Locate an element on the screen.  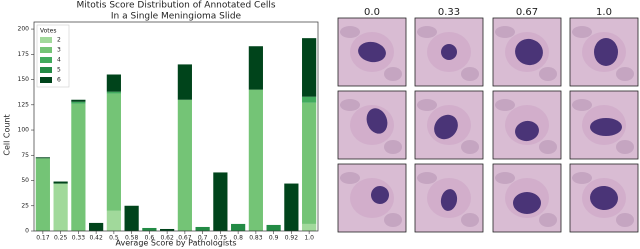
legend-box is located at coordinates (53, 56).